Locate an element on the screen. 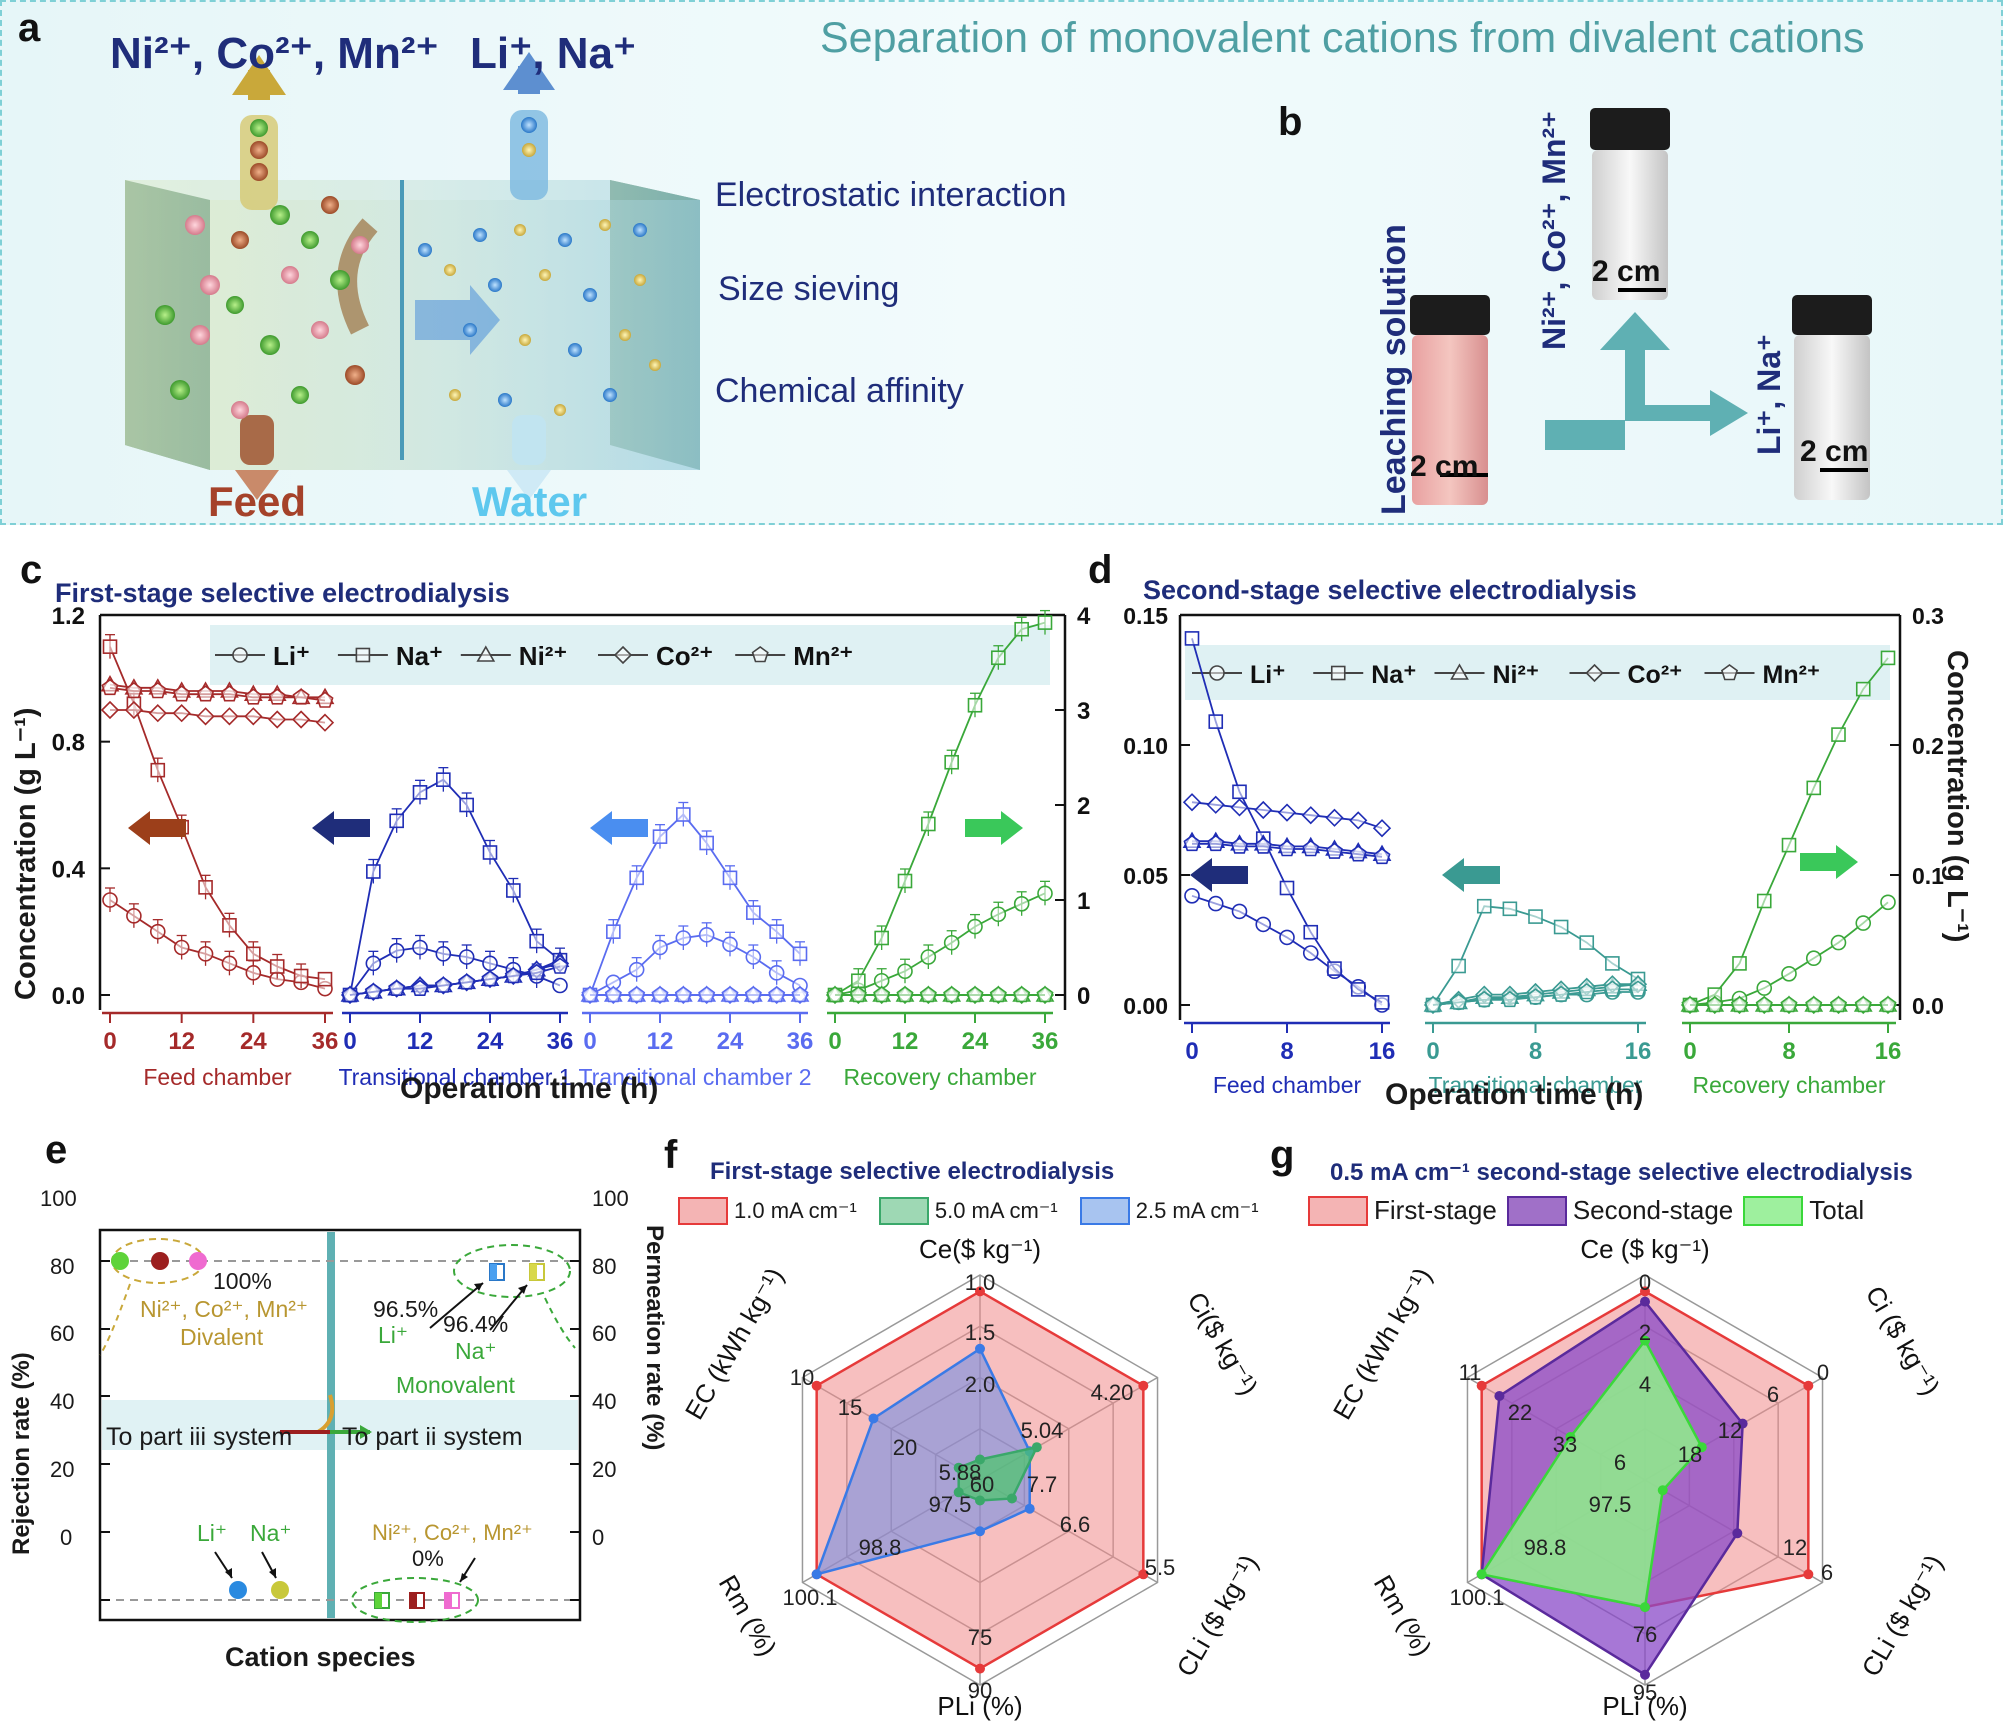  legend-label: Mn²⁺ is located at coordinates (1792, 675).